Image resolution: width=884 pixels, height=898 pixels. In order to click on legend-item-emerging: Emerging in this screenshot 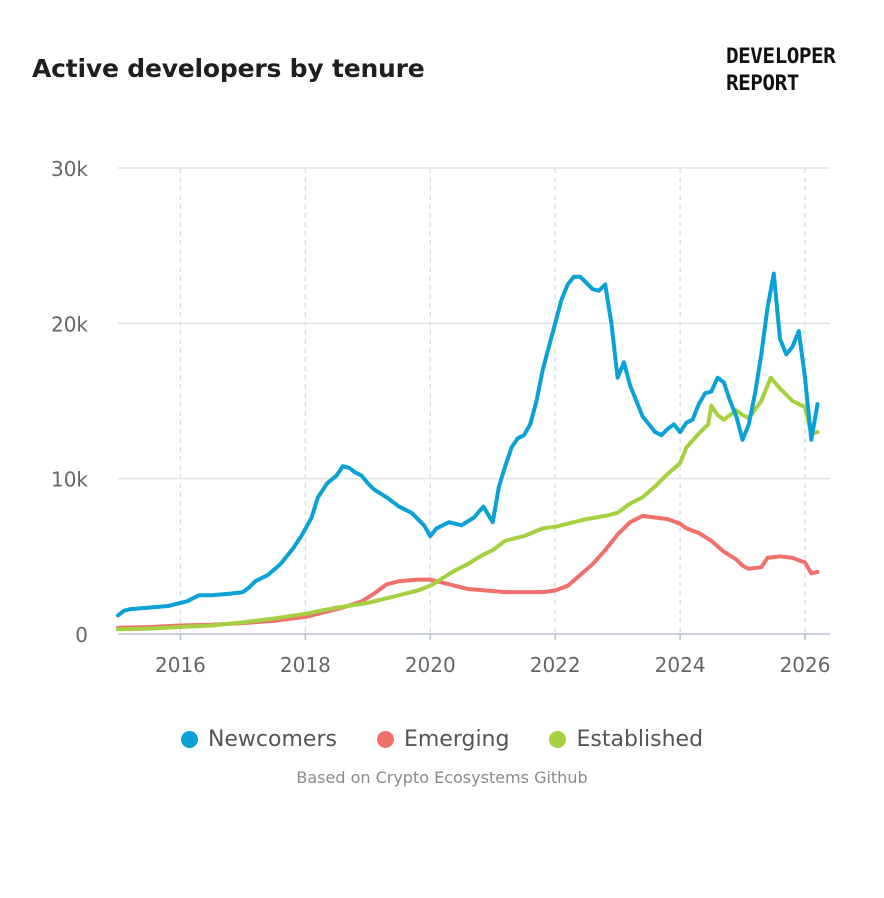, I will do `click(443, 739)`.